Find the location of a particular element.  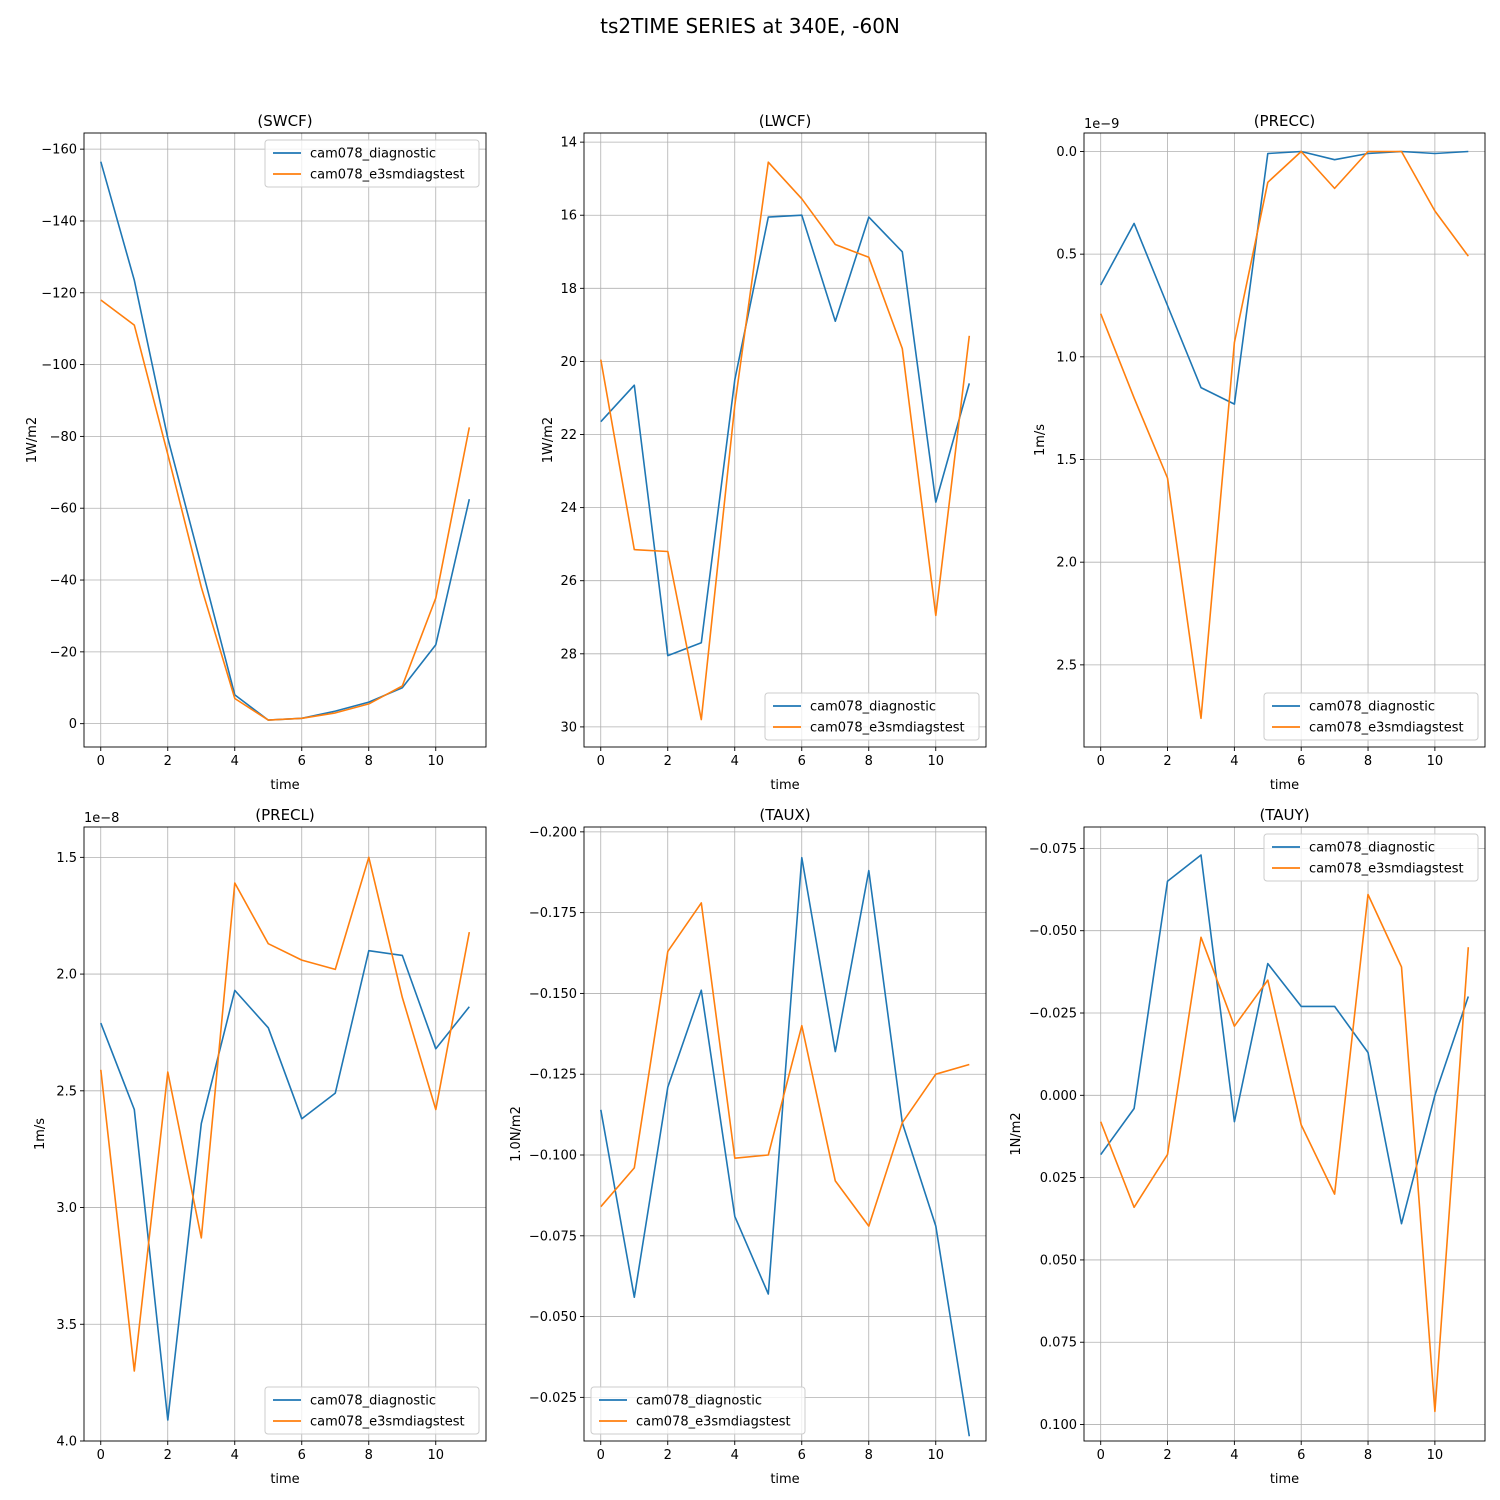

y-tick-label: 30 is located at coordinates (568, 727).